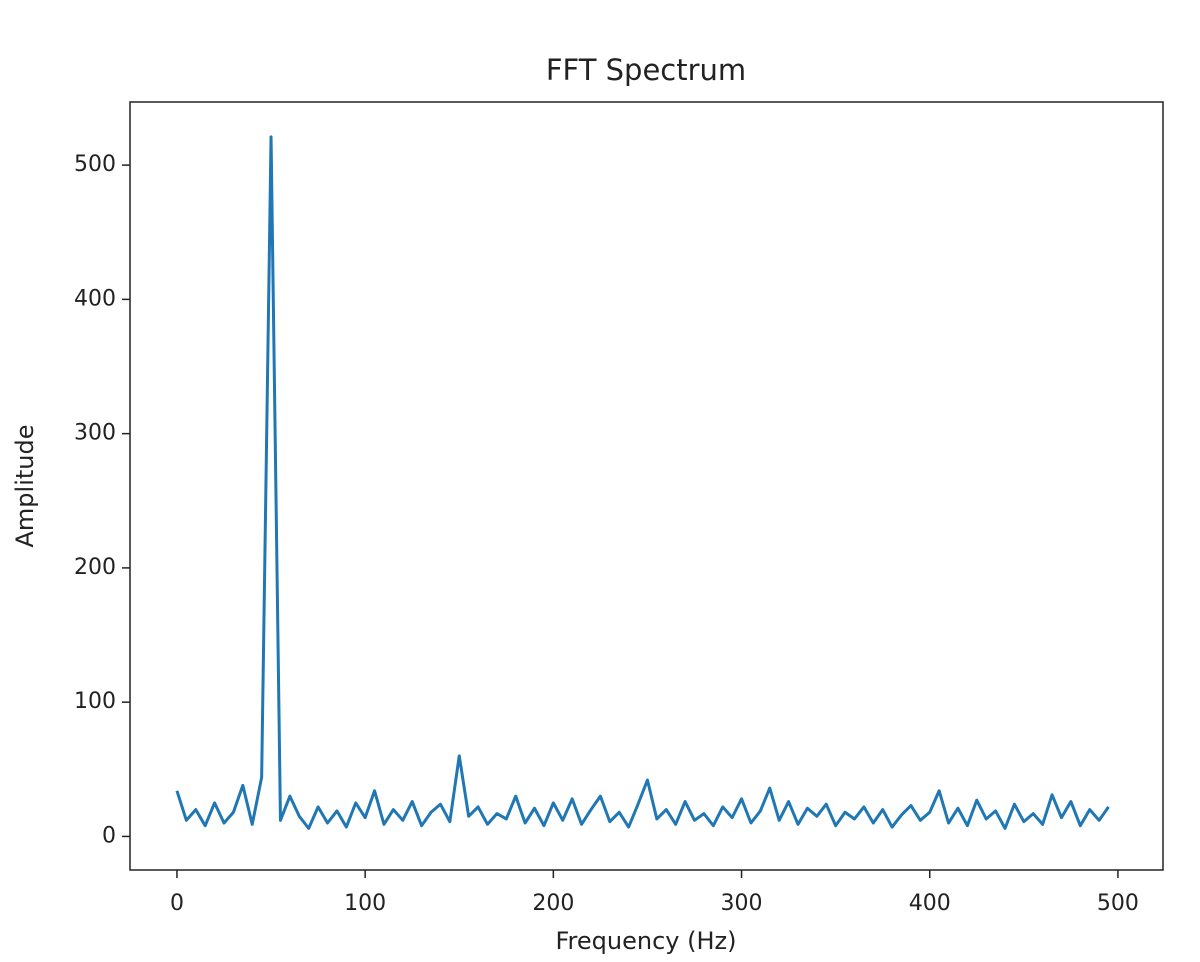 This screenshot has height=962, width=1200. Describe the element at coordinates (109, 835) in the screenshot. I see `y-tick-label: 0` at that location.